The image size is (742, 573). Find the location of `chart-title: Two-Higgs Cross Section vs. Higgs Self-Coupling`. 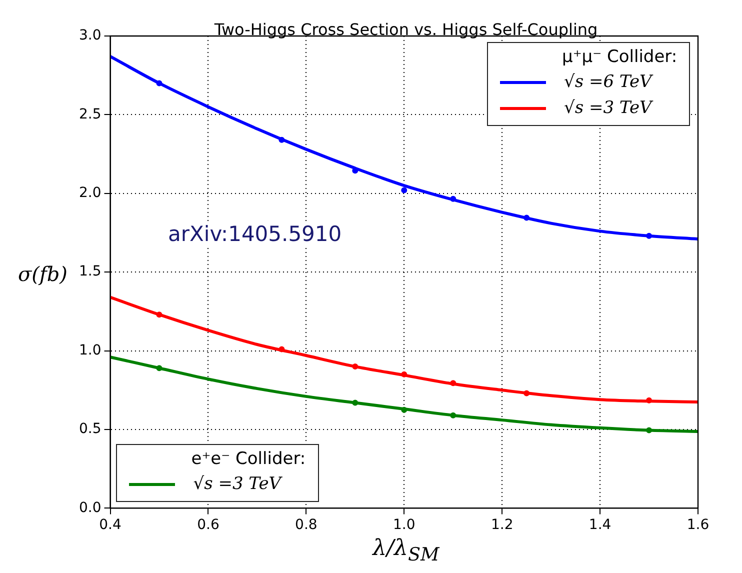

chart-title: Two-Higgs Cross Section vs. Higgs Self-Coupling is located at coordinates (406, 29).